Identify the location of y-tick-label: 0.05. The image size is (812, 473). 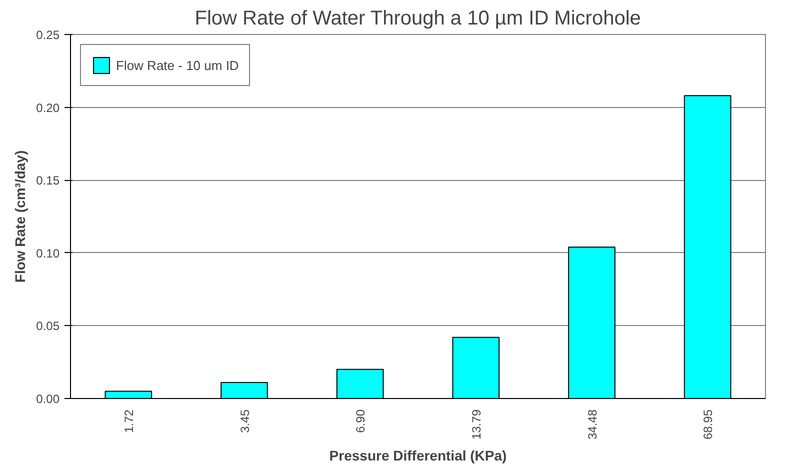
(48, 326).